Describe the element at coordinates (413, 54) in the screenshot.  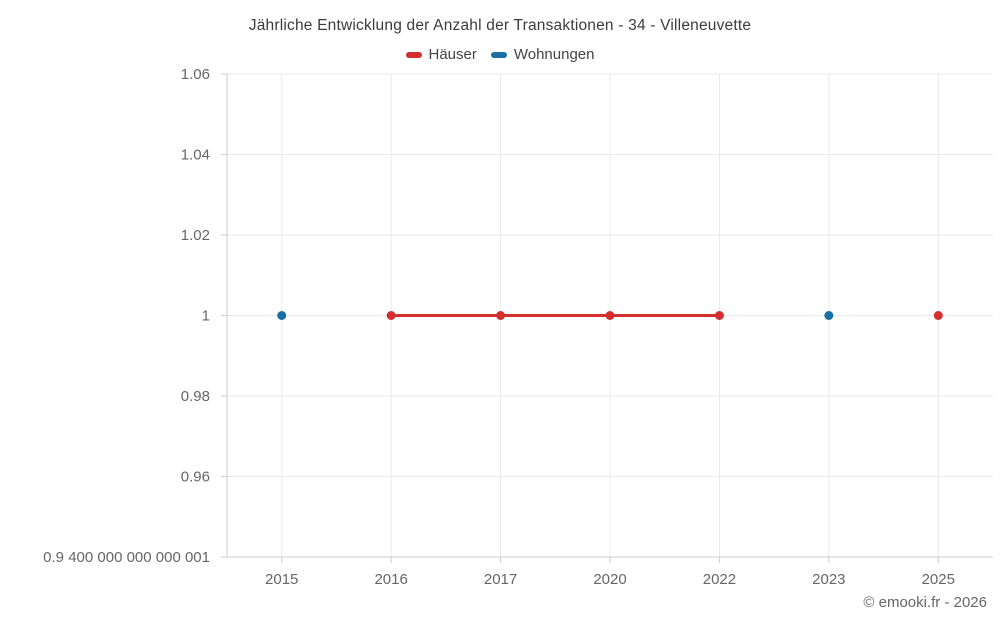
I see `legend-swatch-hauser-icon` at that location.